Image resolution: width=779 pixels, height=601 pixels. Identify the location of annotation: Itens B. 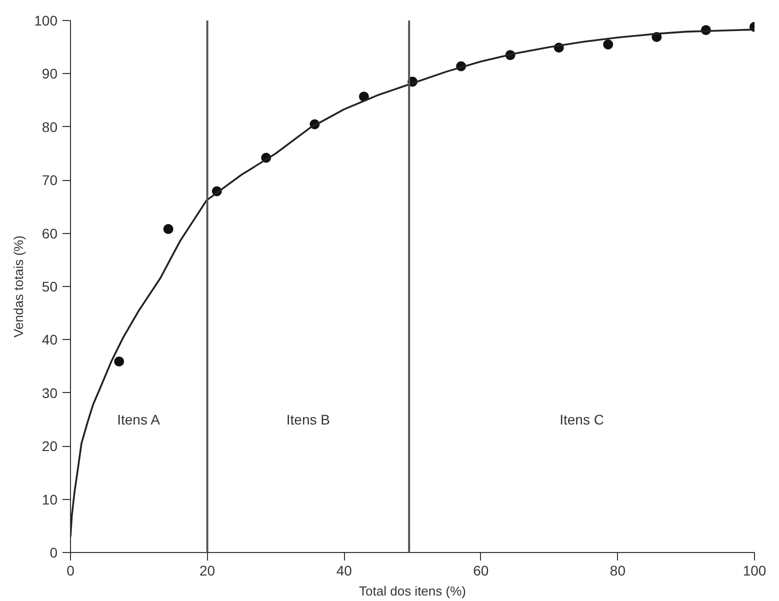
(308, 420).